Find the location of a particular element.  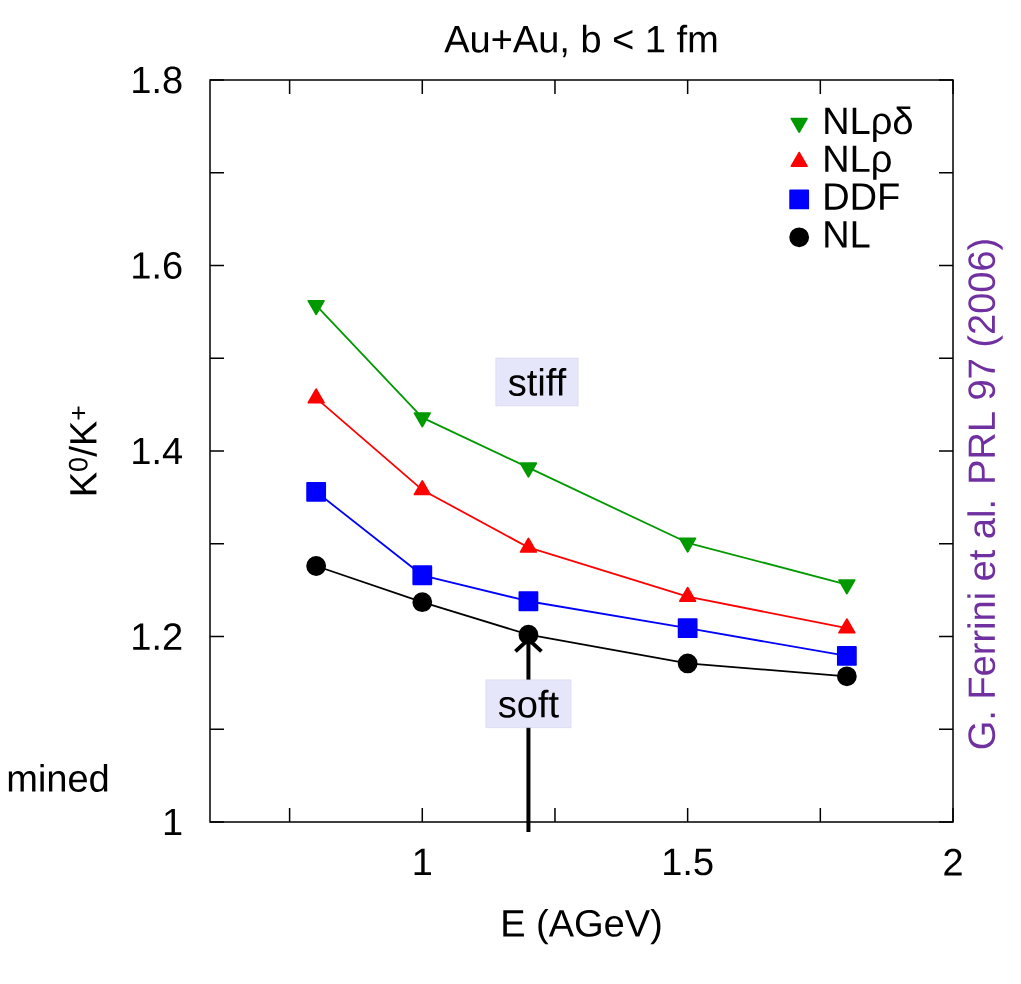

legend-label: NL is located at coordinates (847, 234).